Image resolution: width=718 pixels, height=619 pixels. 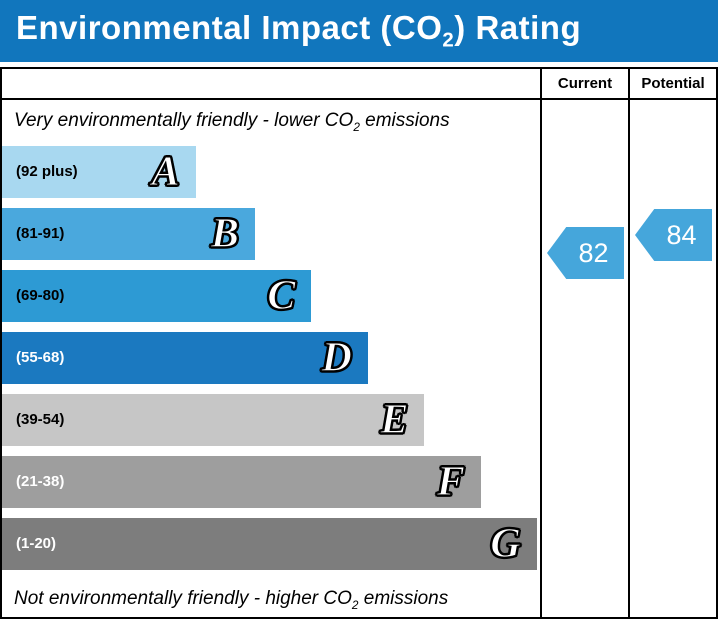 What do you see at coordinates (584, 359) in the screenshot?
I see `current-column: 82` at bounding box center [584, 359].